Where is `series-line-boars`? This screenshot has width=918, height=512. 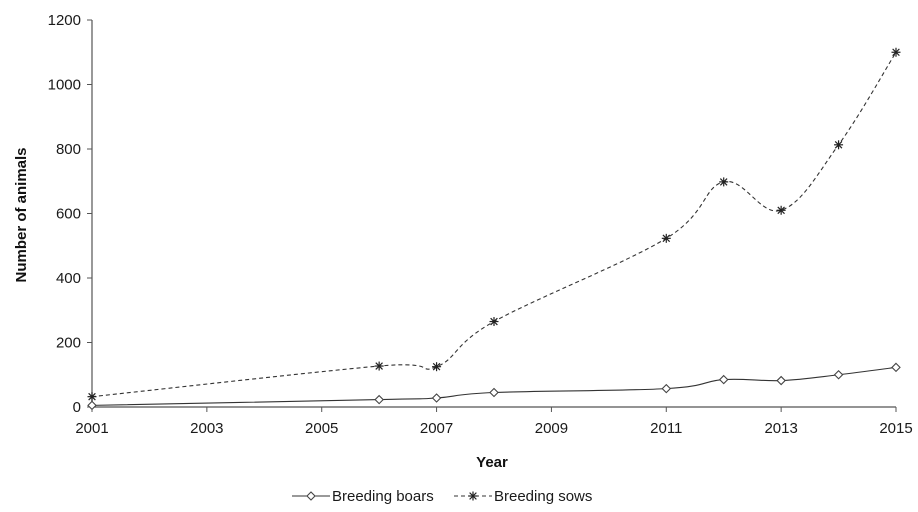
series-line-boars is located at coordinates (494, 386).